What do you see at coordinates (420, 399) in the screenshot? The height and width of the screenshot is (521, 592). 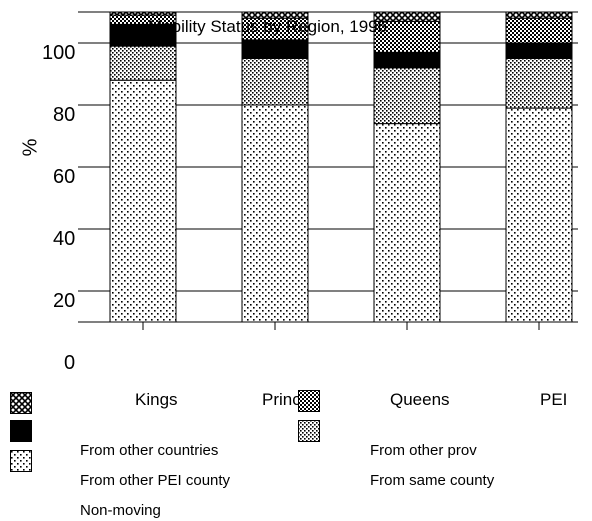 I see `category-label-queens: Queens` at bounding box center [420, 399].